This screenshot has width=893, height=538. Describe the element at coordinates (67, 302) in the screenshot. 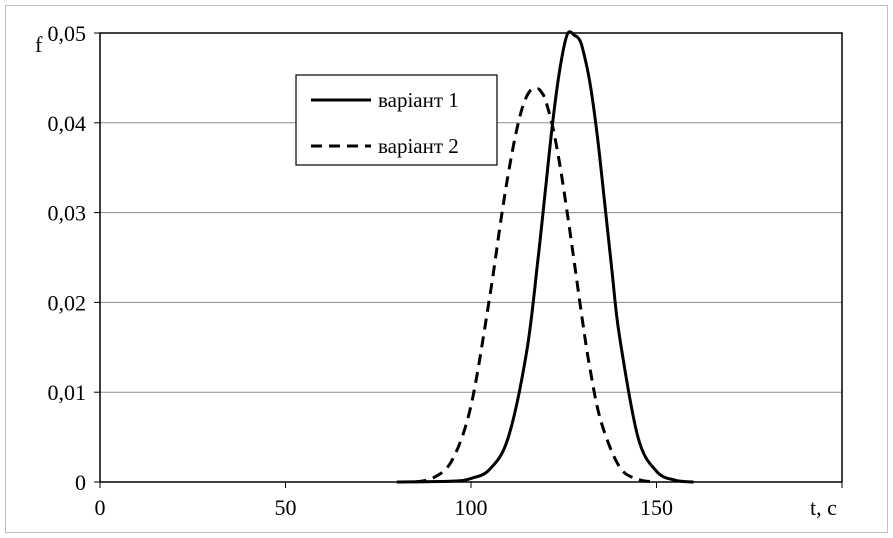

I see `y-tick-label: 0,02` at that location.